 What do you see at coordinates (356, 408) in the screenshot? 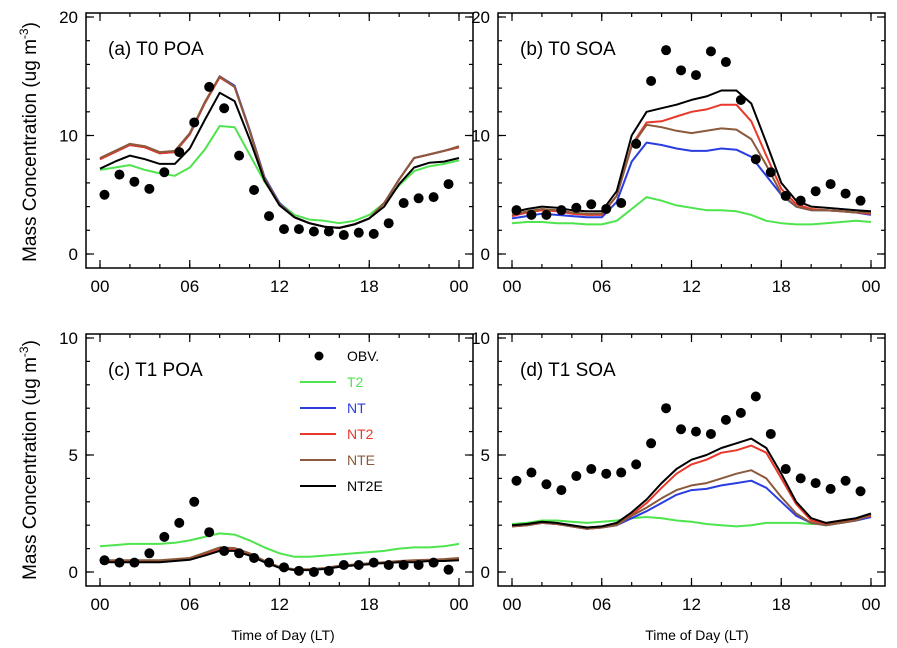
I see `legend-nt-label: NT` at bounding box center [356, 408].